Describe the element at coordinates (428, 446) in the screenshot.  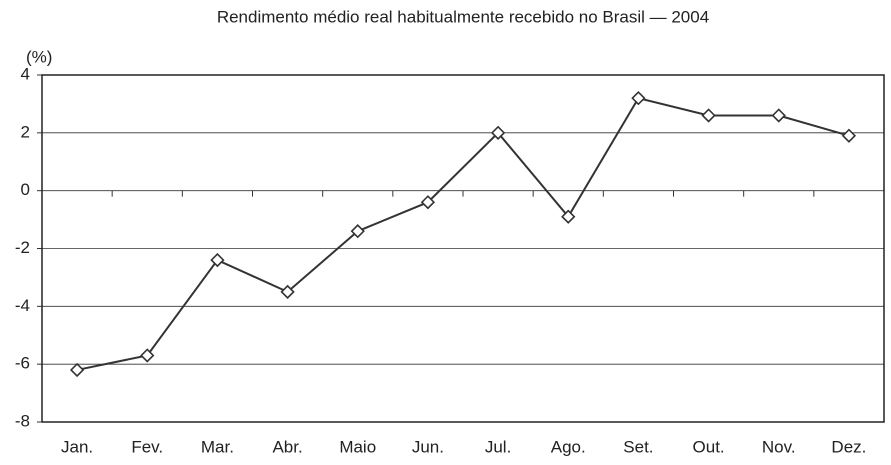
I see `x-tick-label: Jun.` at that location.